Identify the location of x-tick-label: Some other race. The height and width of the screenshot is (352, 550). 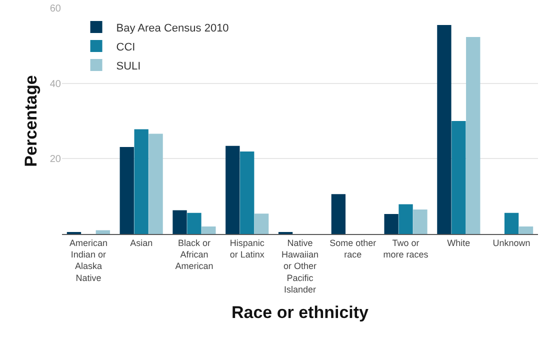
(353, 249).